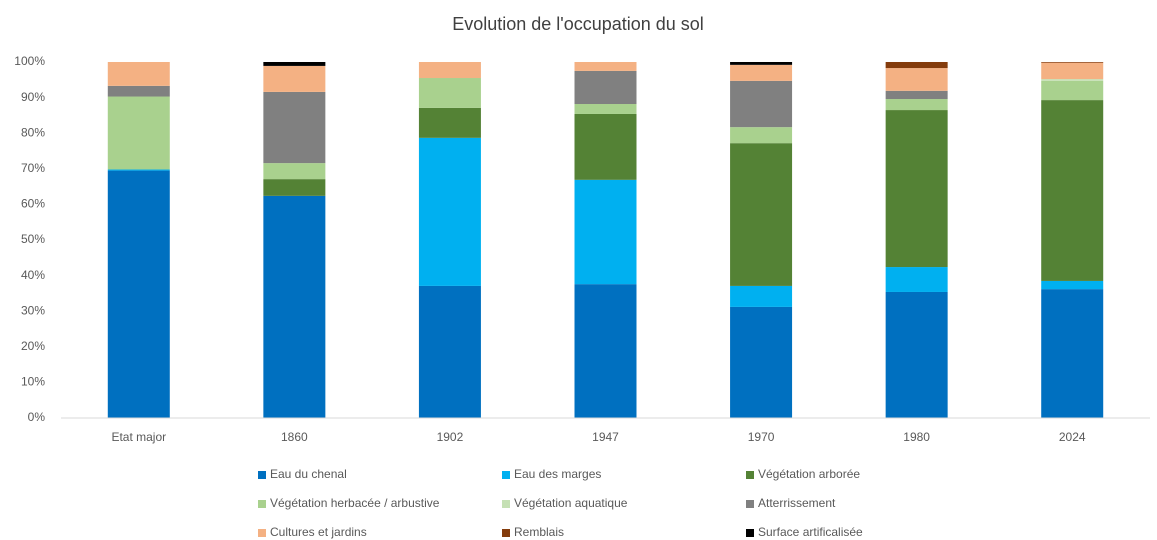  Describe the element at coordinates (797, 503) in the screenshot. I see `legend-label: Atterrissement` at that location.